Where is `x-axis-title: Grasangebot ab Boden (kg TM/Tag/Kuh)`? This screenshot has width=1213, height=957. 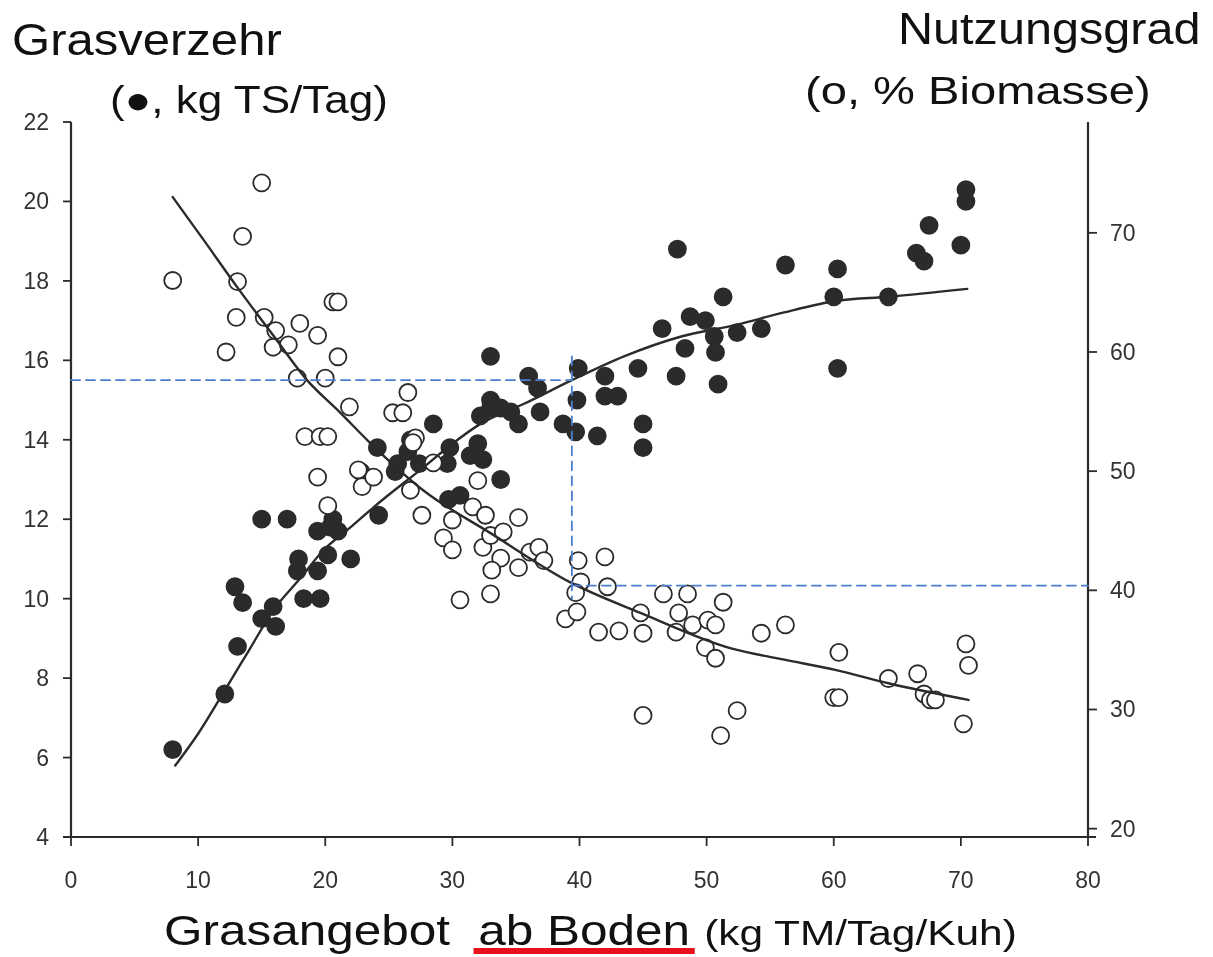
x-axis-title: Grasangebot ab Boden (kg TM/Tag/Kuh) is located at coordinates (590, 930).